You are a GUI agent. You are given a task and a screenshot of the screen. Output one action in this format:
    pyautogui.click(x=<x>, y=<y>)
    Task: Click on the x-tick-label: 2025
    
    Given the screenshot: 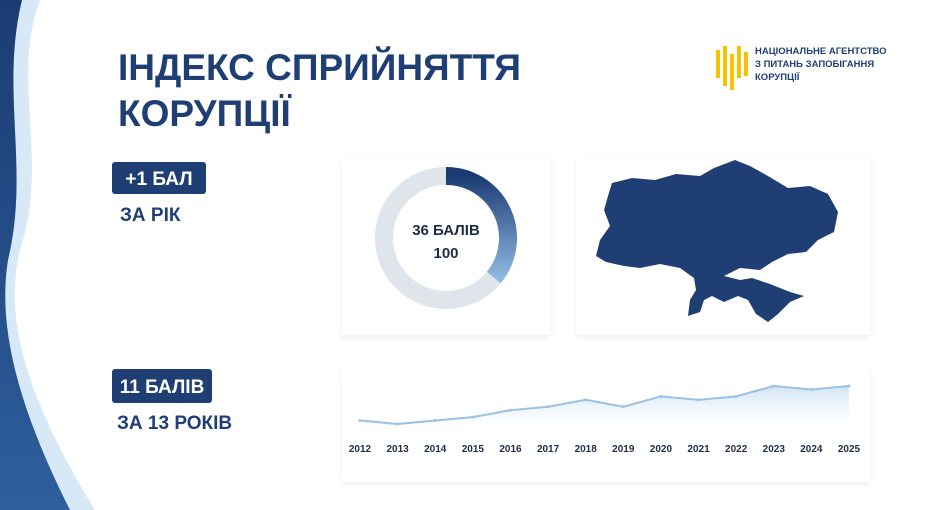 What is the action you would take?
    pyautogui.click(x=849, y=449)
    